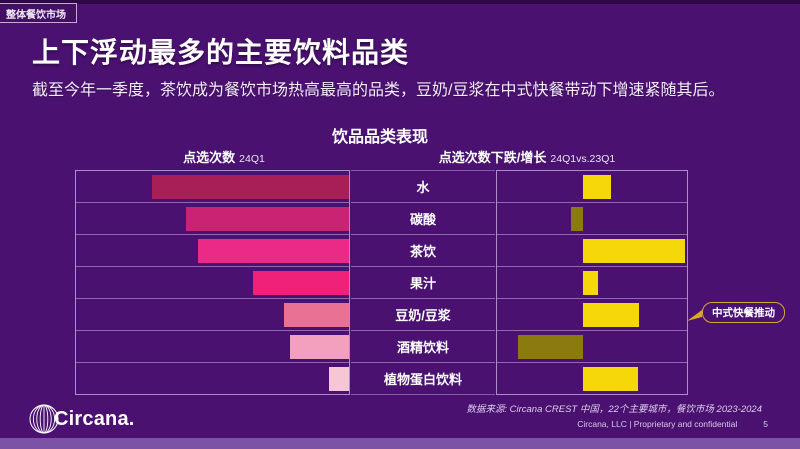  I want to click on page-number: 5, so click(765, 424).